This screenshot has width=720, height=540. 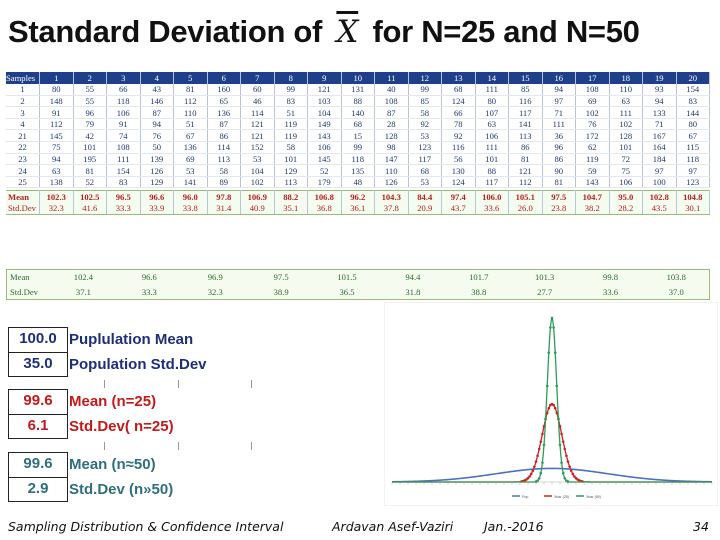 I want to click on table-cell: 145, so click(x=324, y=159).